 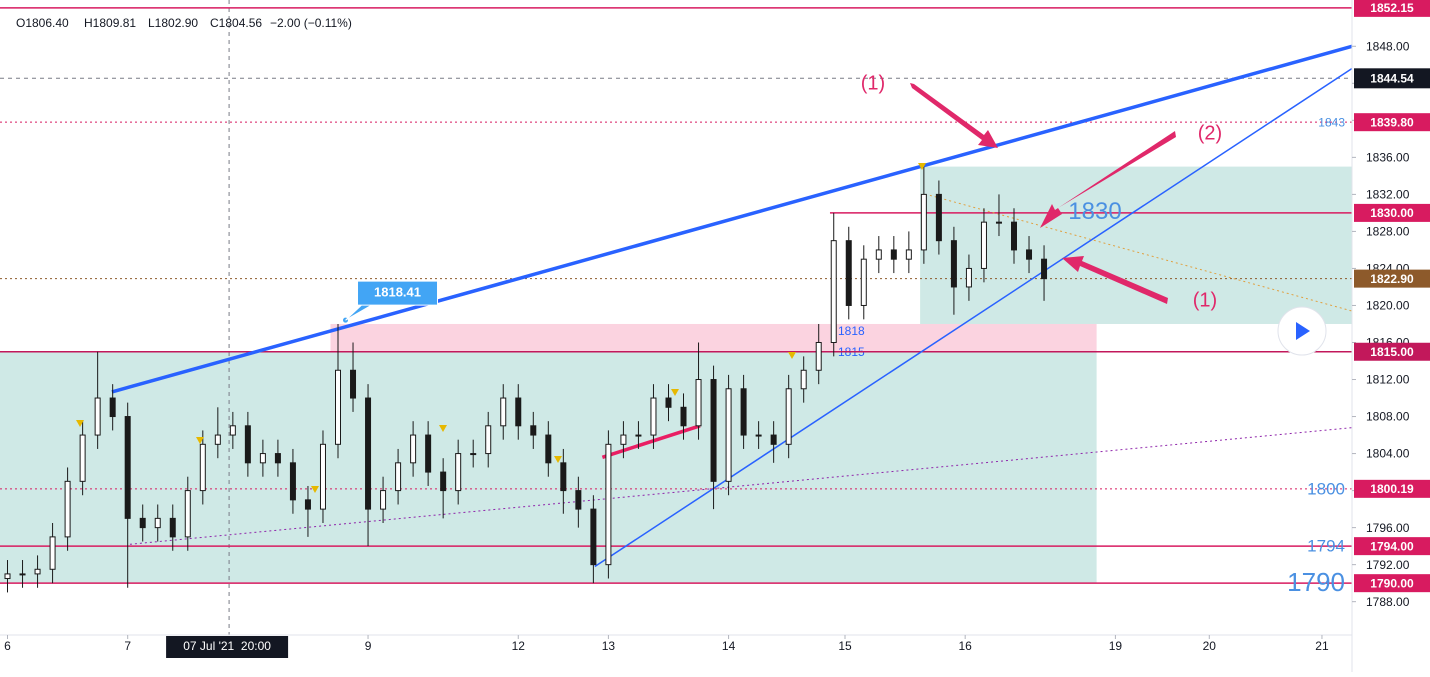 I want to click on price-axis, so click(x=1391, y=336).